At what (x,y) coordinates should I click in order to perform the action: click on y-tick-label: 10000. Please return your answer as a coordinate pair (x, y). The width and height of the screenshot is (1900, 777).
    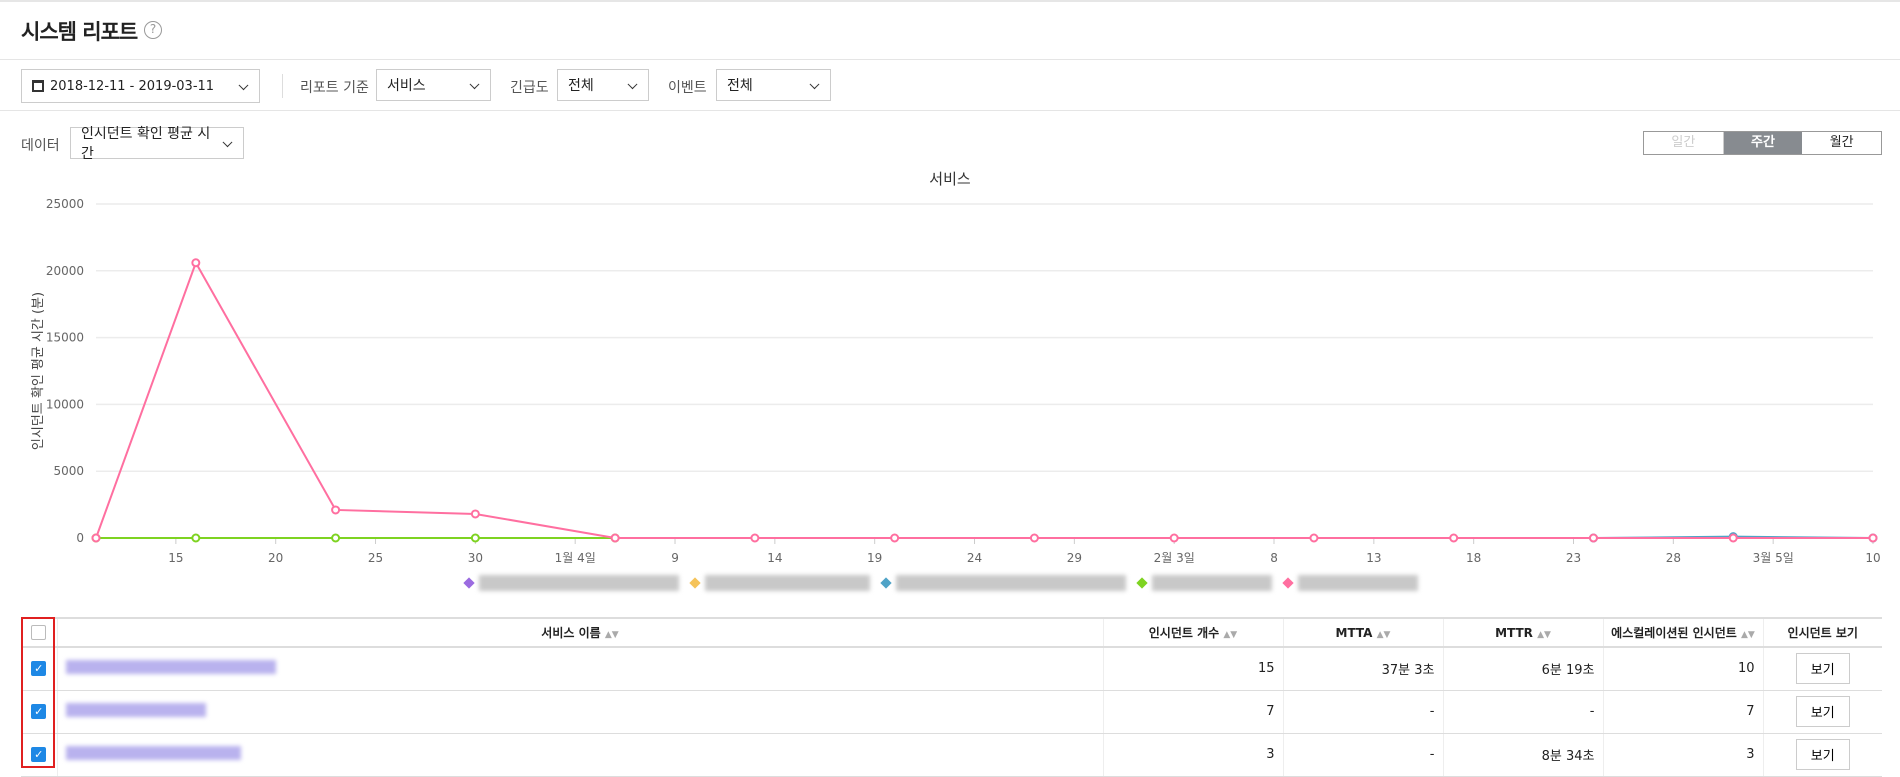
    Looking at the image, I should click on (65, 404).